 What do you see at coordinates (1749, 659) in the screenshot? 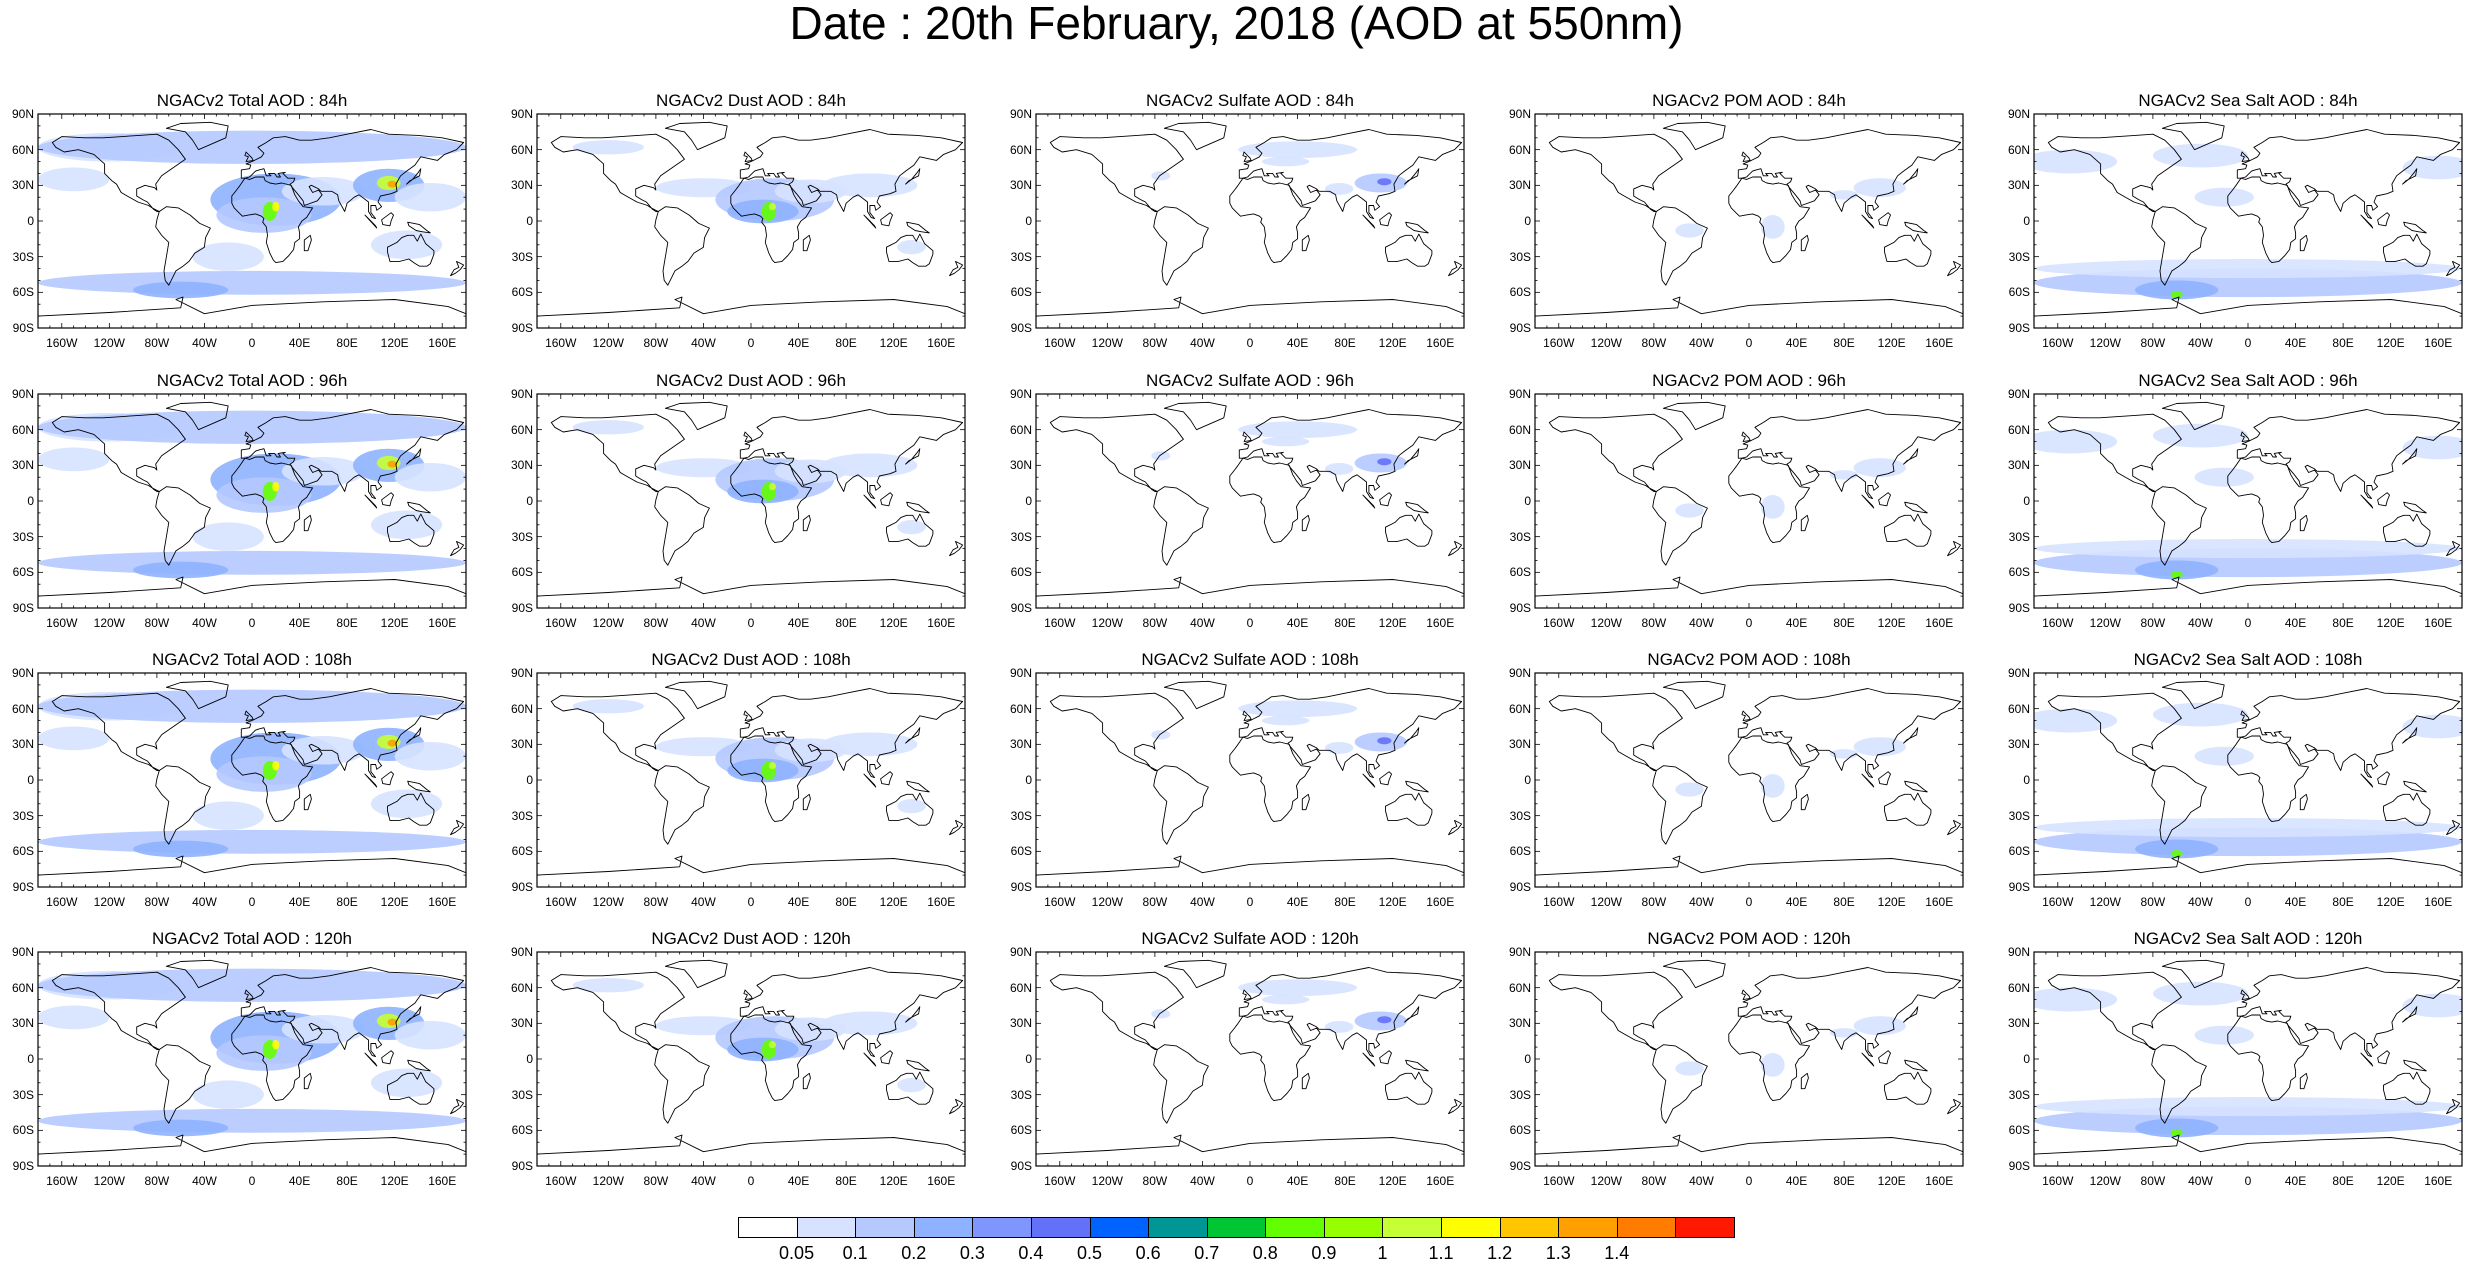
I see `panel-title: NGACv2 POM AOD : 108h` at bounding box center [1749, 659].